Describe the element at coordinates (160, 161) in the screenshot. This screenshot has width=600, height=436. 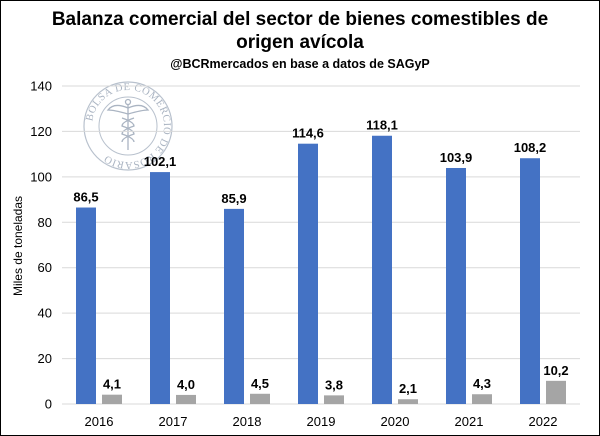
I see `data-label-series-1-2017: 102,1` at that location.